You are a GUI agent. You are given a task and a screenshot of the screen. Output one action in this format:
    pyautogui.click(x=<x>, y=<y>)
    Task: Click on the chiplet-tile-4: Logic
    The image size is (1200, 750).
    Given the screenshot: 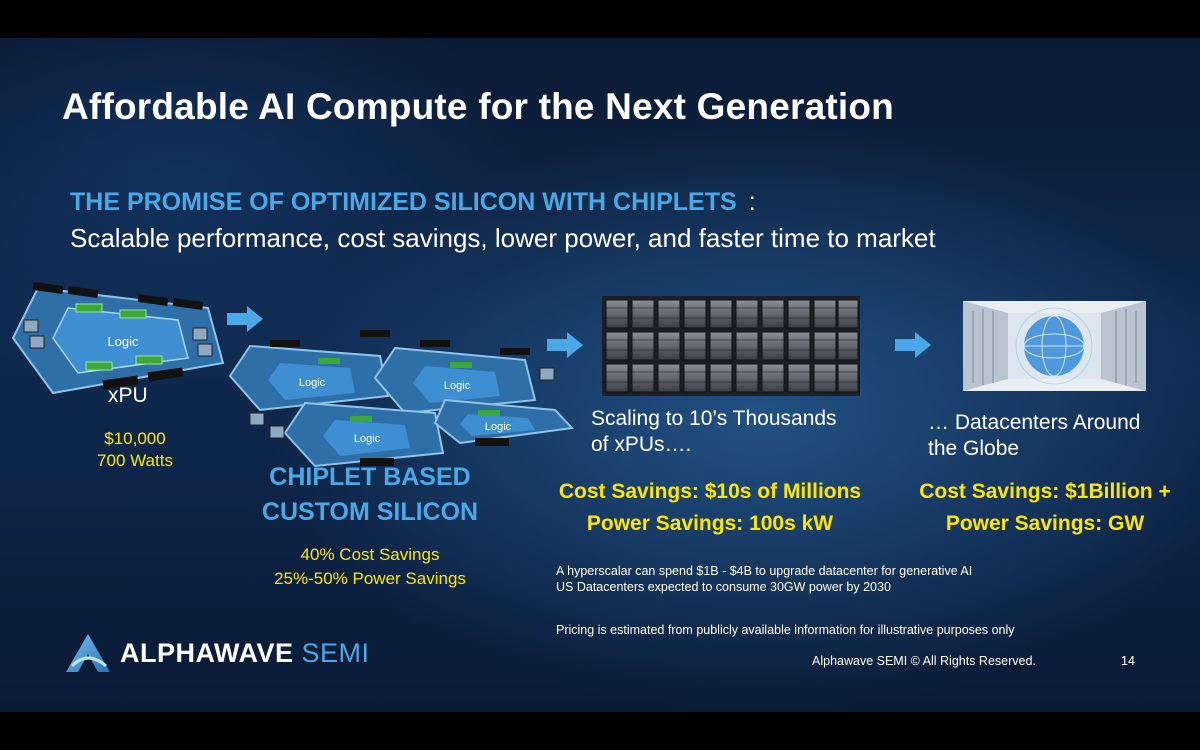 What is the action you would take?
    pyautogui.click(x=504, y=421)
    